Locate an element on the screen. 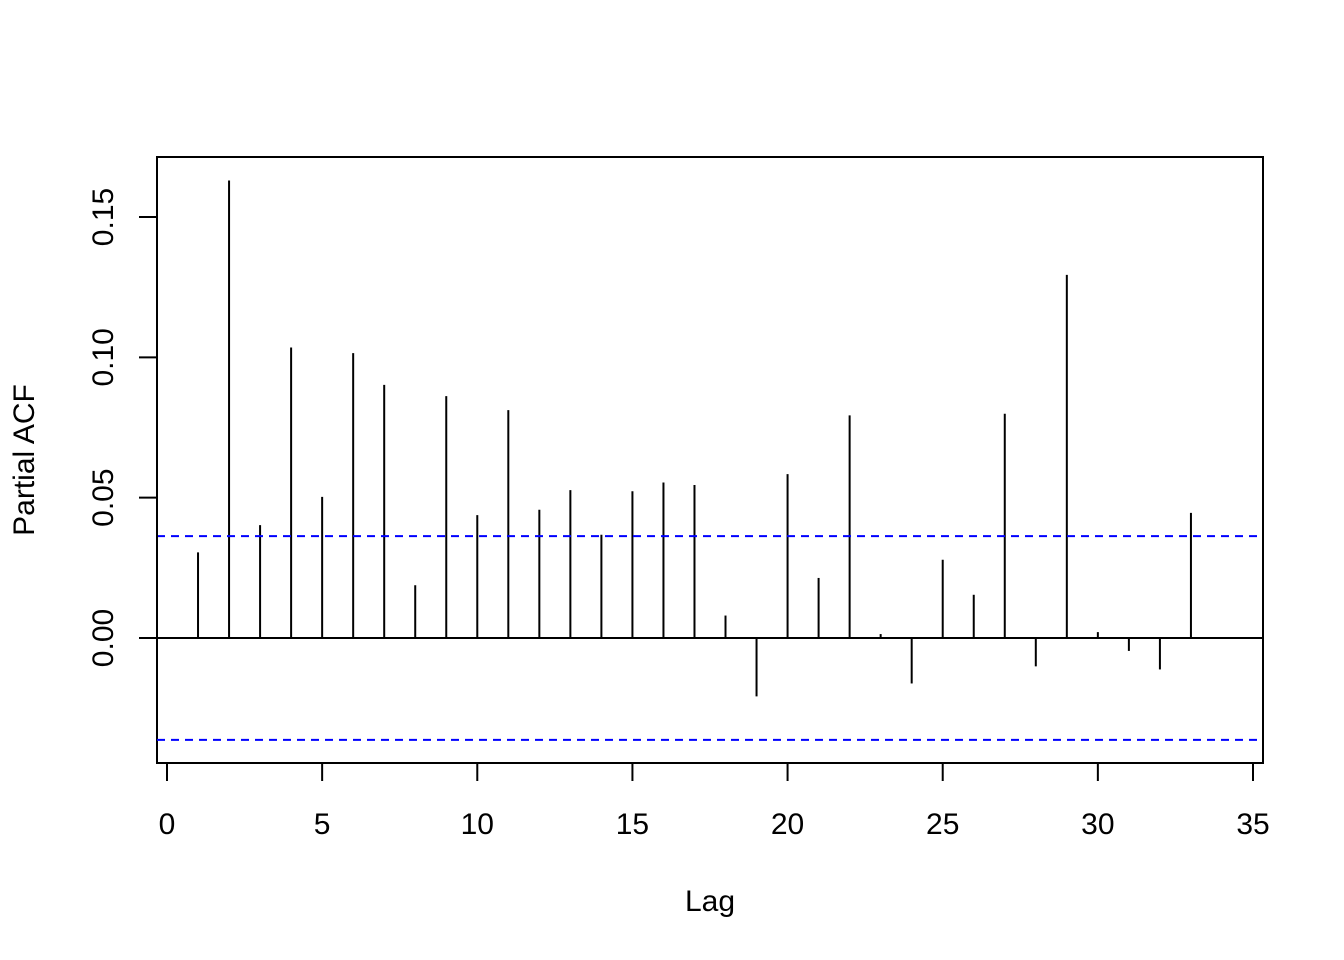  x-tick-label: 20 is located at coordinates (787, 824).